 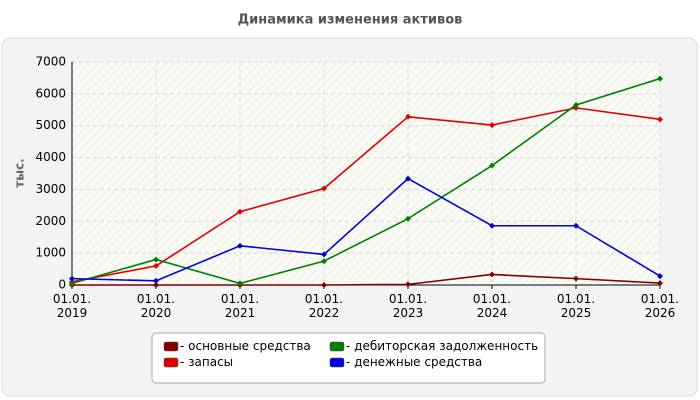 What do you see at coordinates (62, 285) in the screenshot?
I see `y-tick-label: 0` at bounding box center [62, 285].